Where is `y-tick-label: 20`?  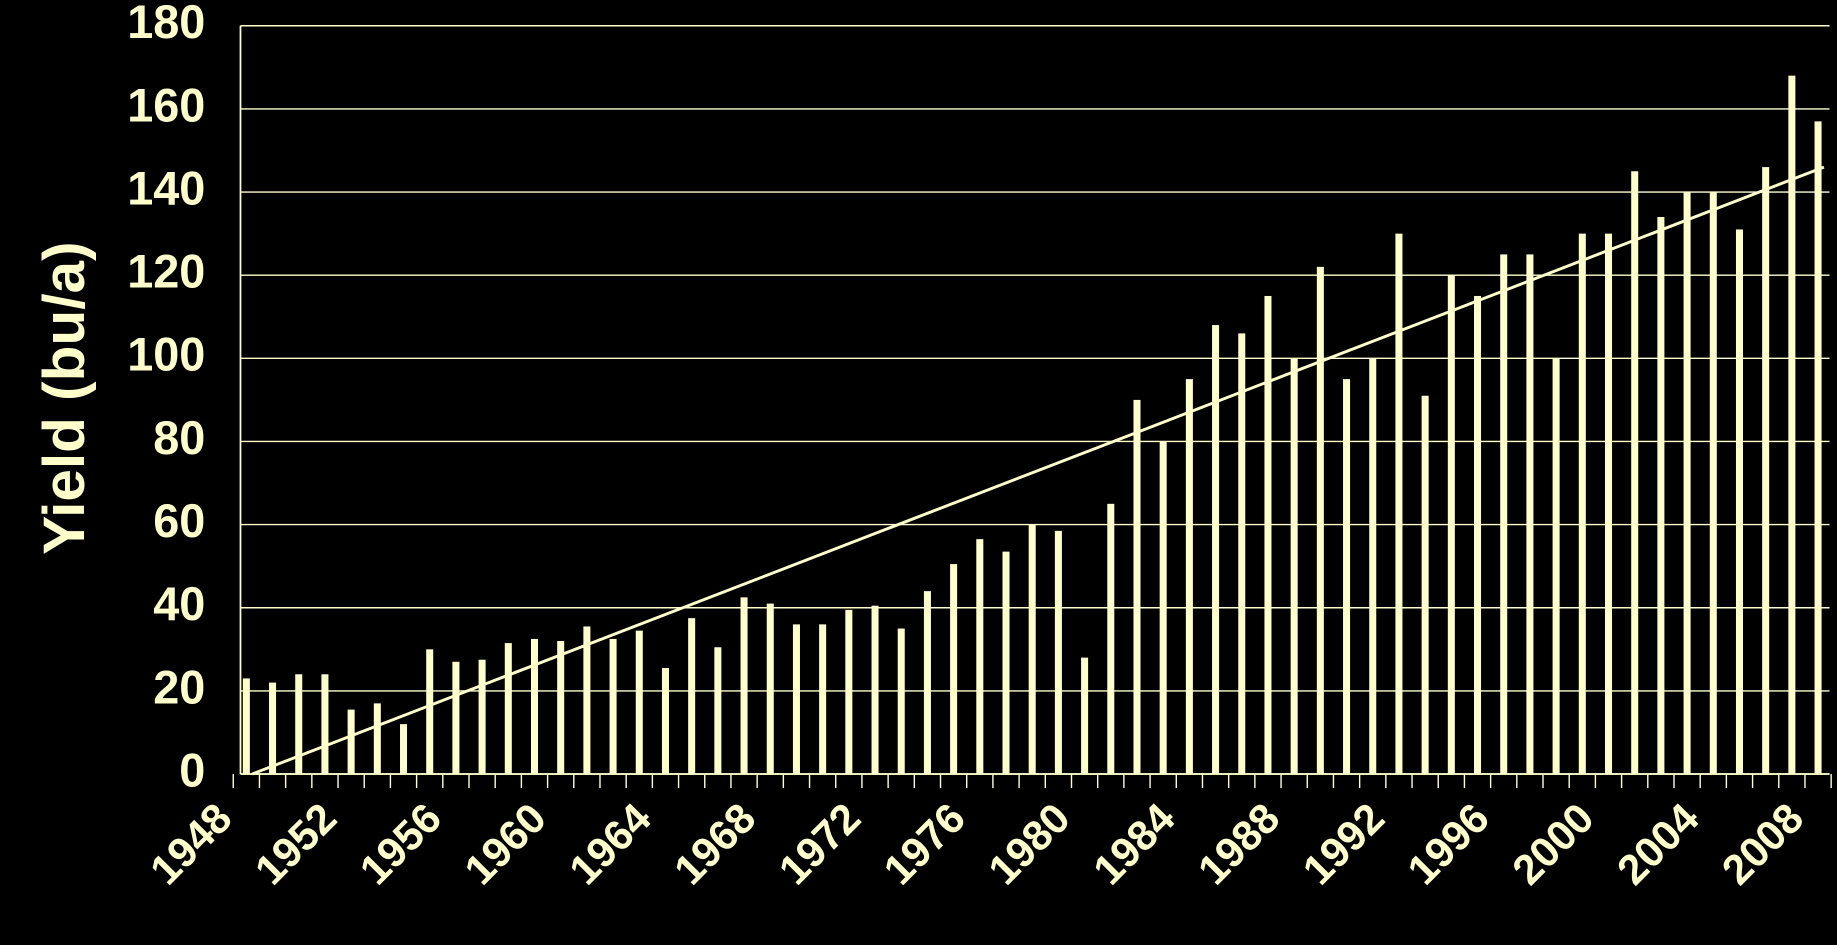
y-tick-label: 20 is located at coordinates (179, 687).